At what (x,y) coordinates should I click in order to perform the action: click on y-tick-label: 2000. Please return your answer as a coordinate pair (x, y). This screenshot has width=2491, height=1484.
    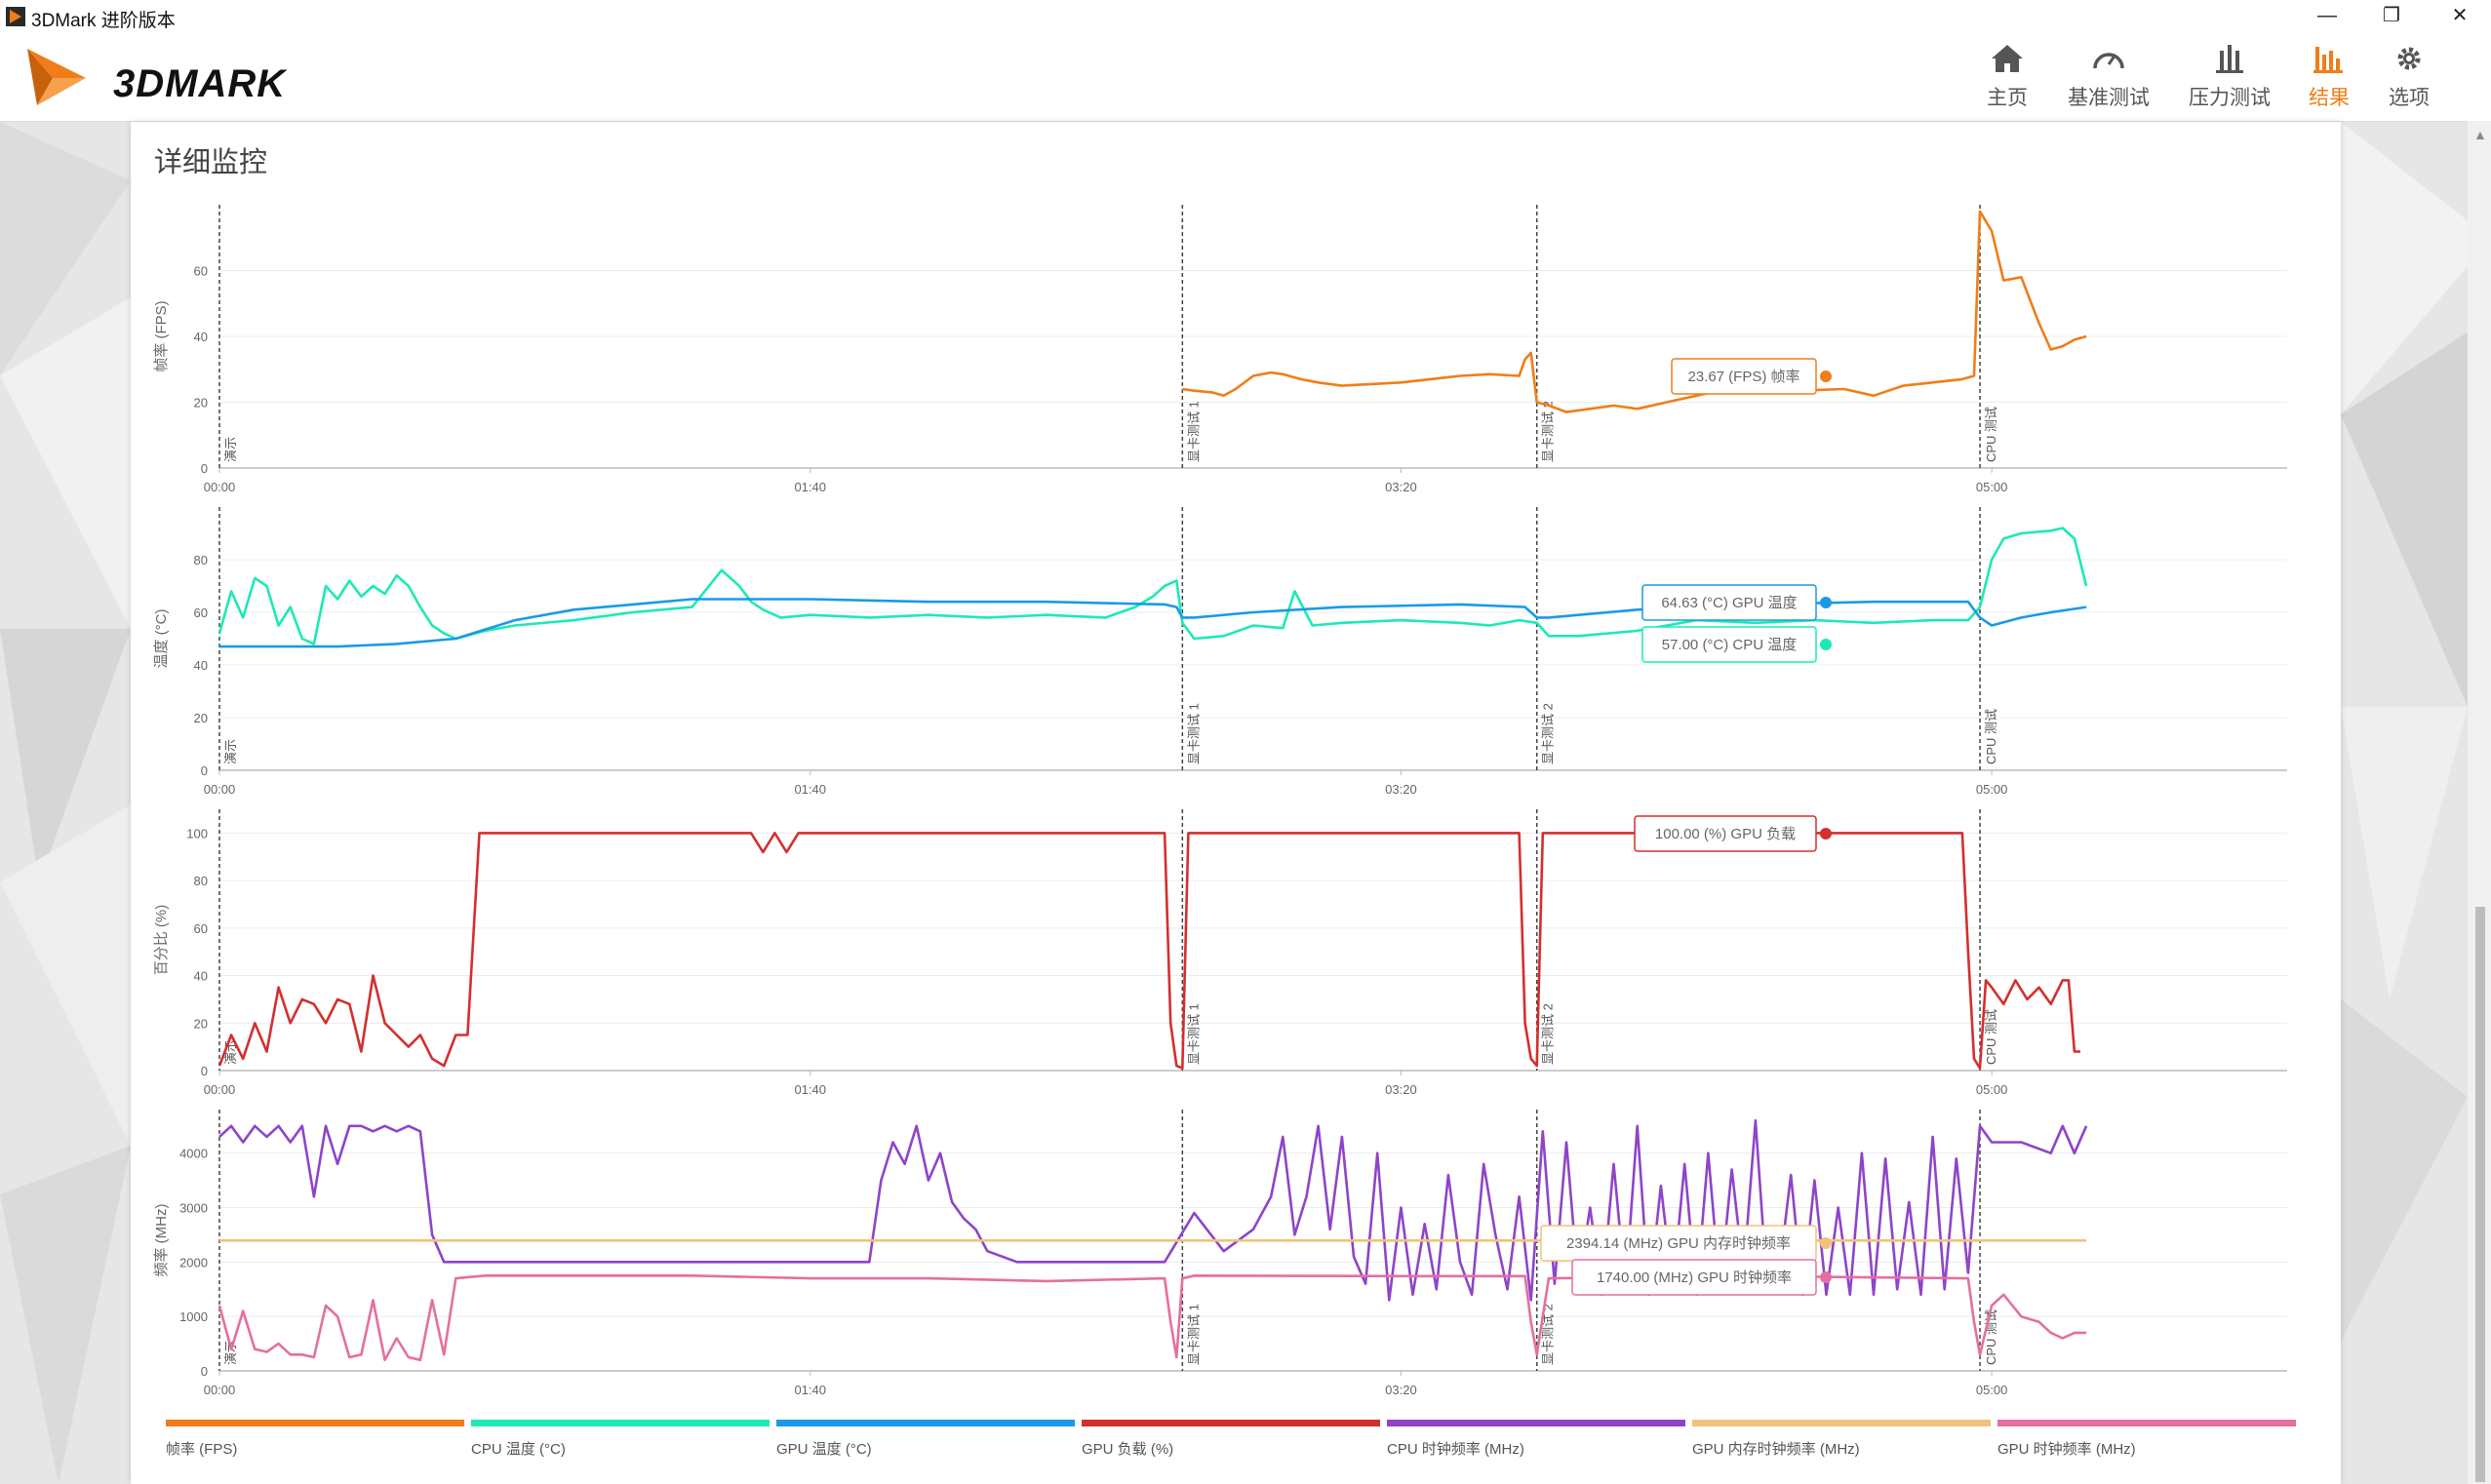
    Looking at the image, I should click on (193, 1262).